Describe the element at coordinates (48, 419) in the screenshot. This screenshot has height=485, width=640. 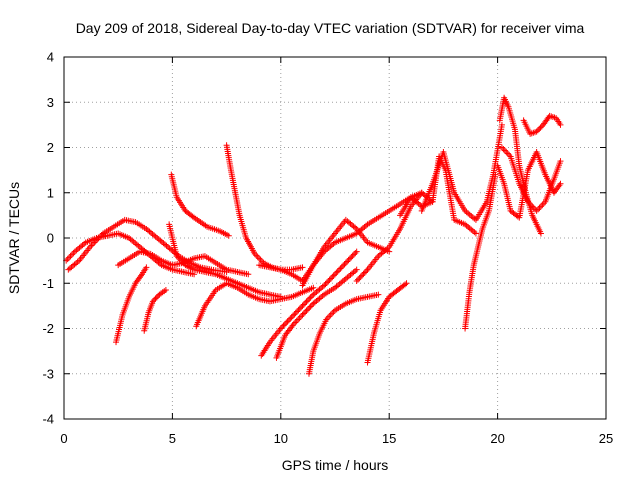
I see `y-tick-label: -4` at that location.